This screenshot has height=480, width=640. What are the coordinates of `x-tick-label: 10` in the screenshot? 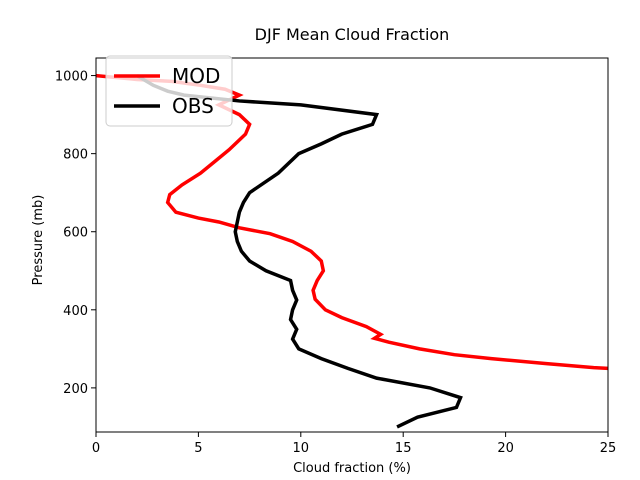 It's located at (301, 448).